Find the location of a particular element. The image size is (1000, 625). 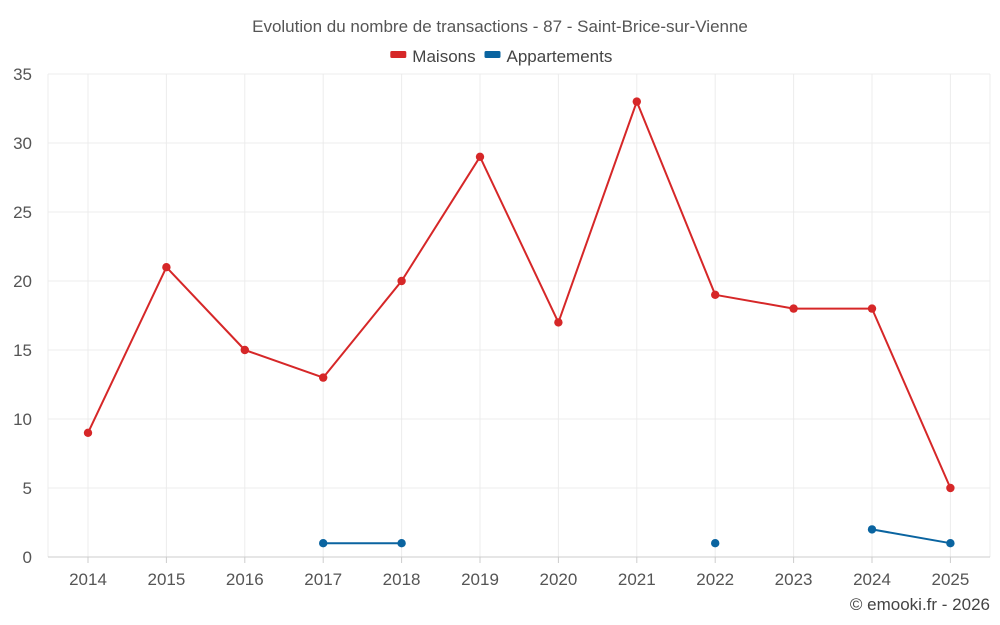

y-tick-label: 5 is located at coordinates (27, 488).